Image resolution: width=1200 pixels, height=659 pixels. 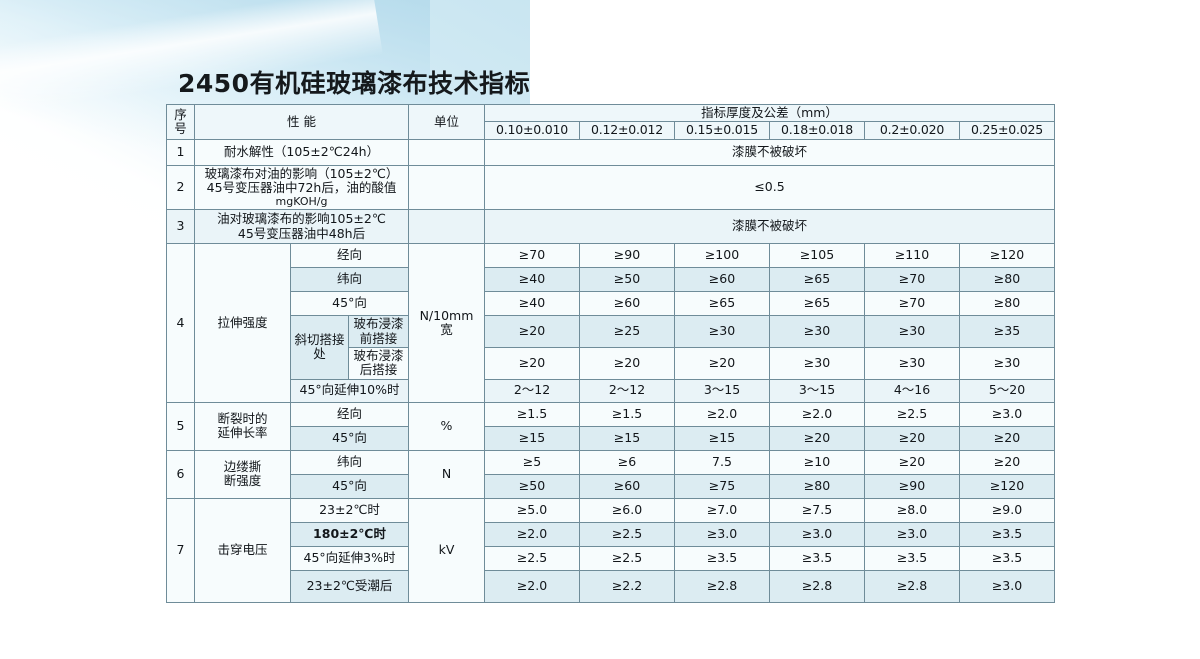 What do you see at coordinates (722, 510) in the screenshot?
I see `cell-value: ≥7.0` at bounding box center [722, 510].